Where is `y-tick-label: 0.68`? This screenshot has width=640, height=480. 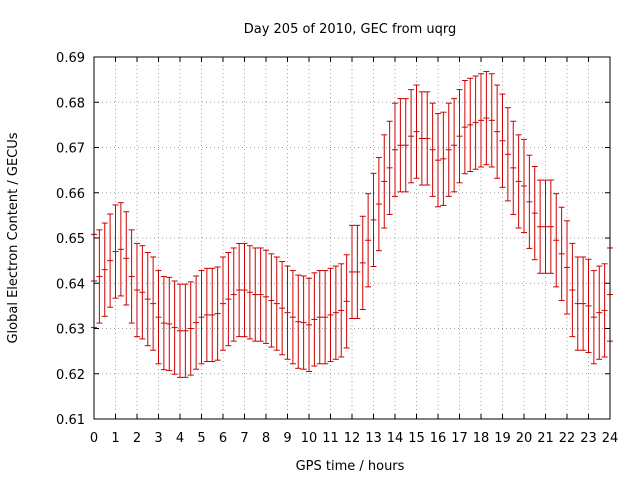 y-tick-label: 0.68 is located at coordinates (70, 103).